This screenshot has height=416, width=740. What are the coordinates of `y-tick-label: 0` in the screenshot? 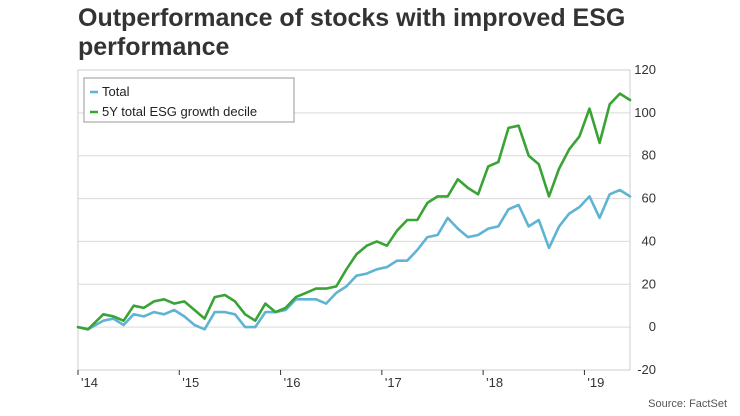 It's located at (652, 326).